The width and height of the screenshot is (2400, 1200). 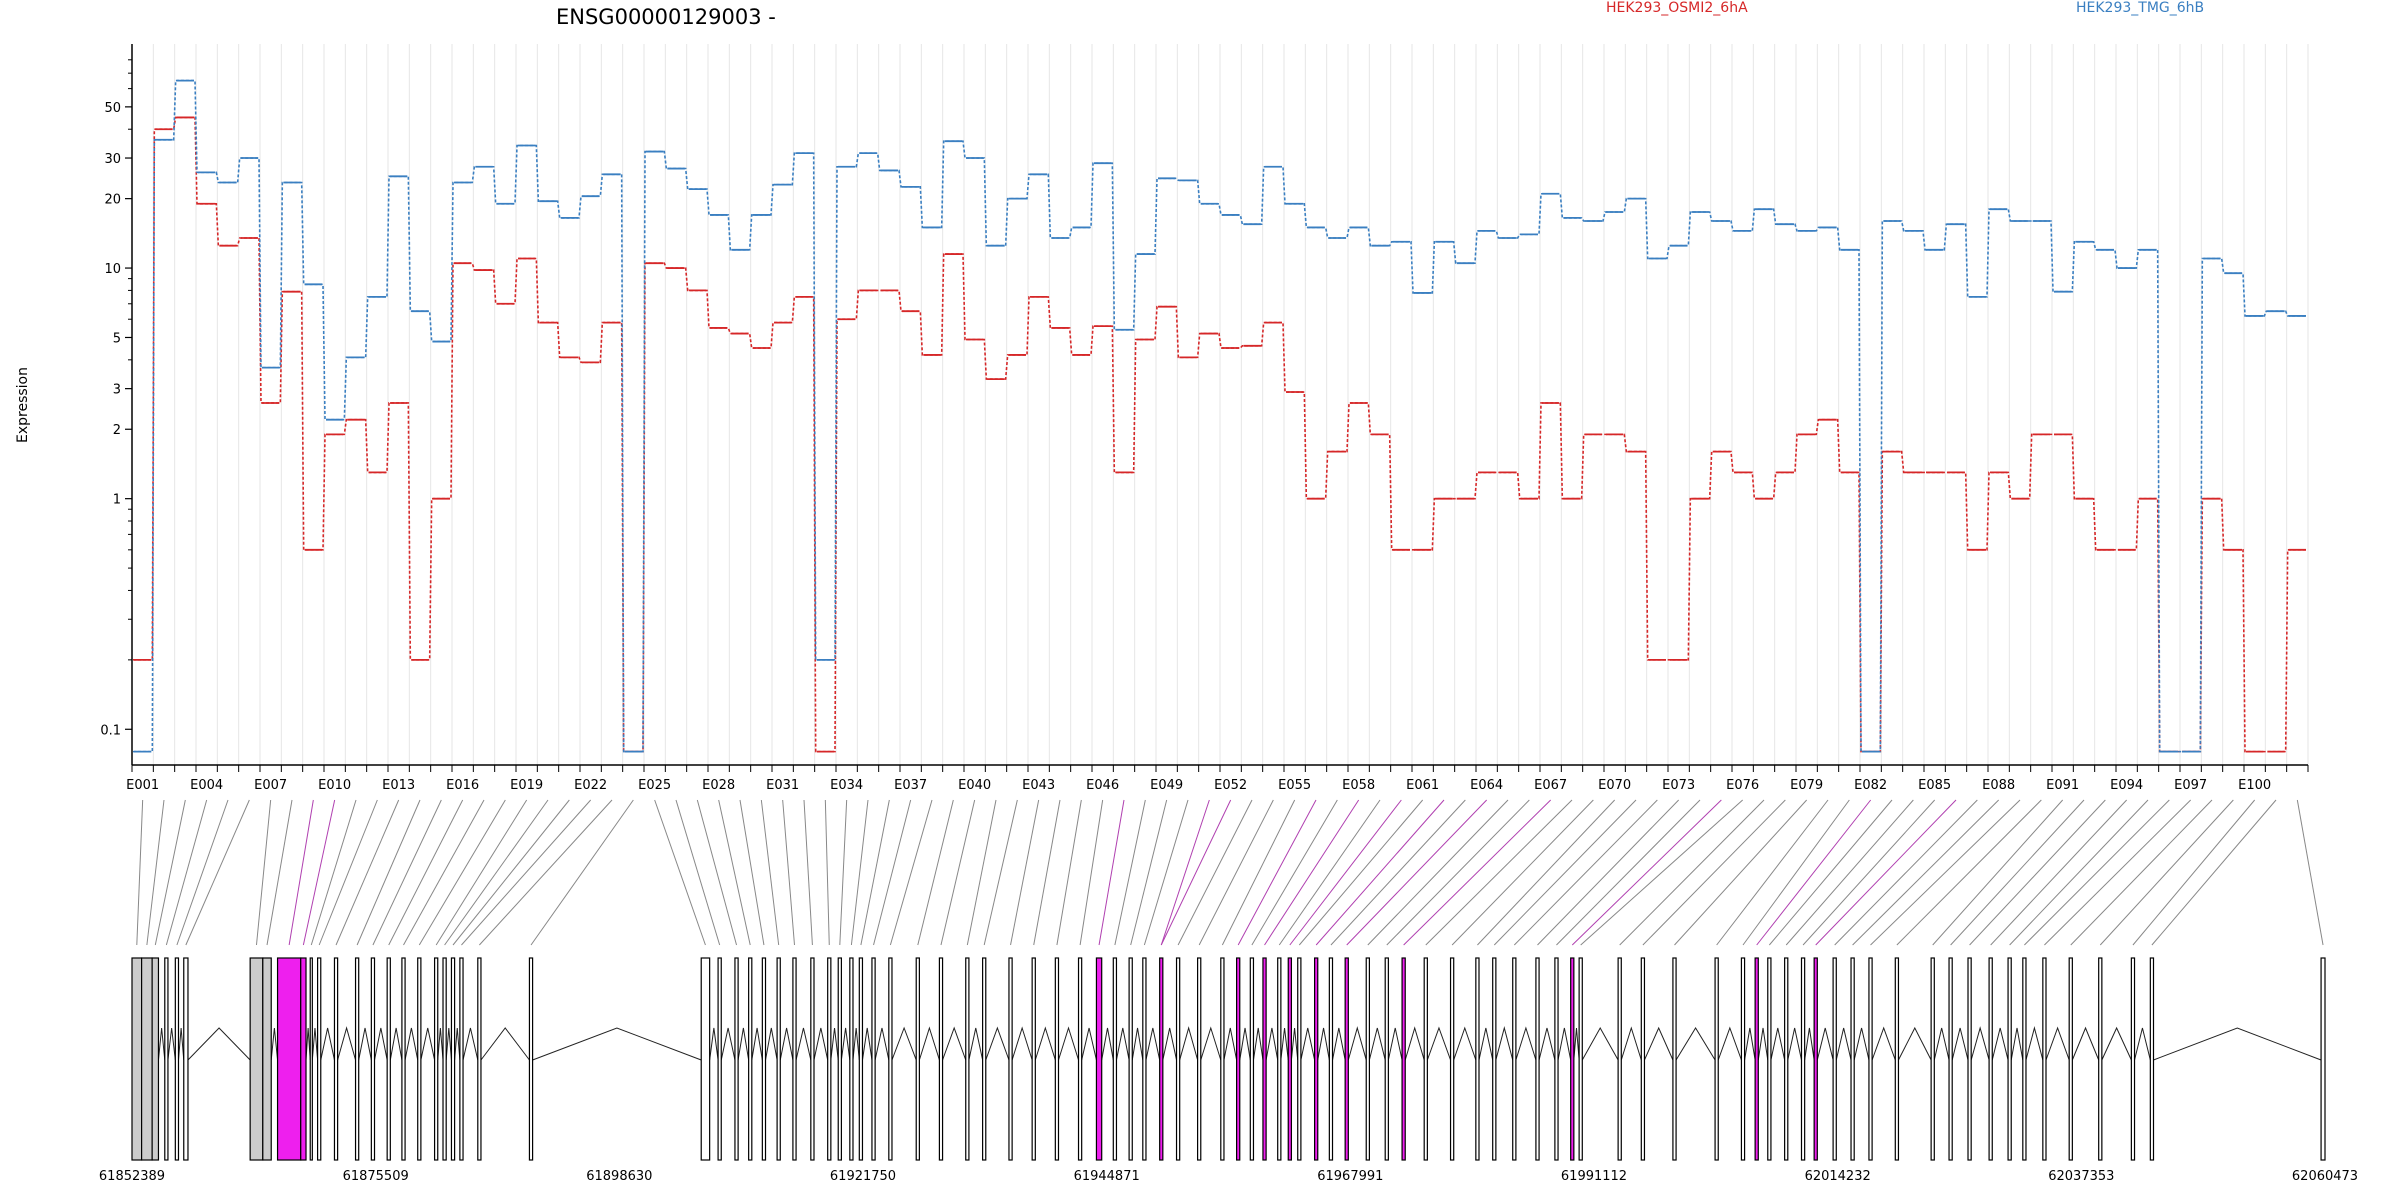 I want to click on y-tick-label: 50, so click(x=112, y=108).